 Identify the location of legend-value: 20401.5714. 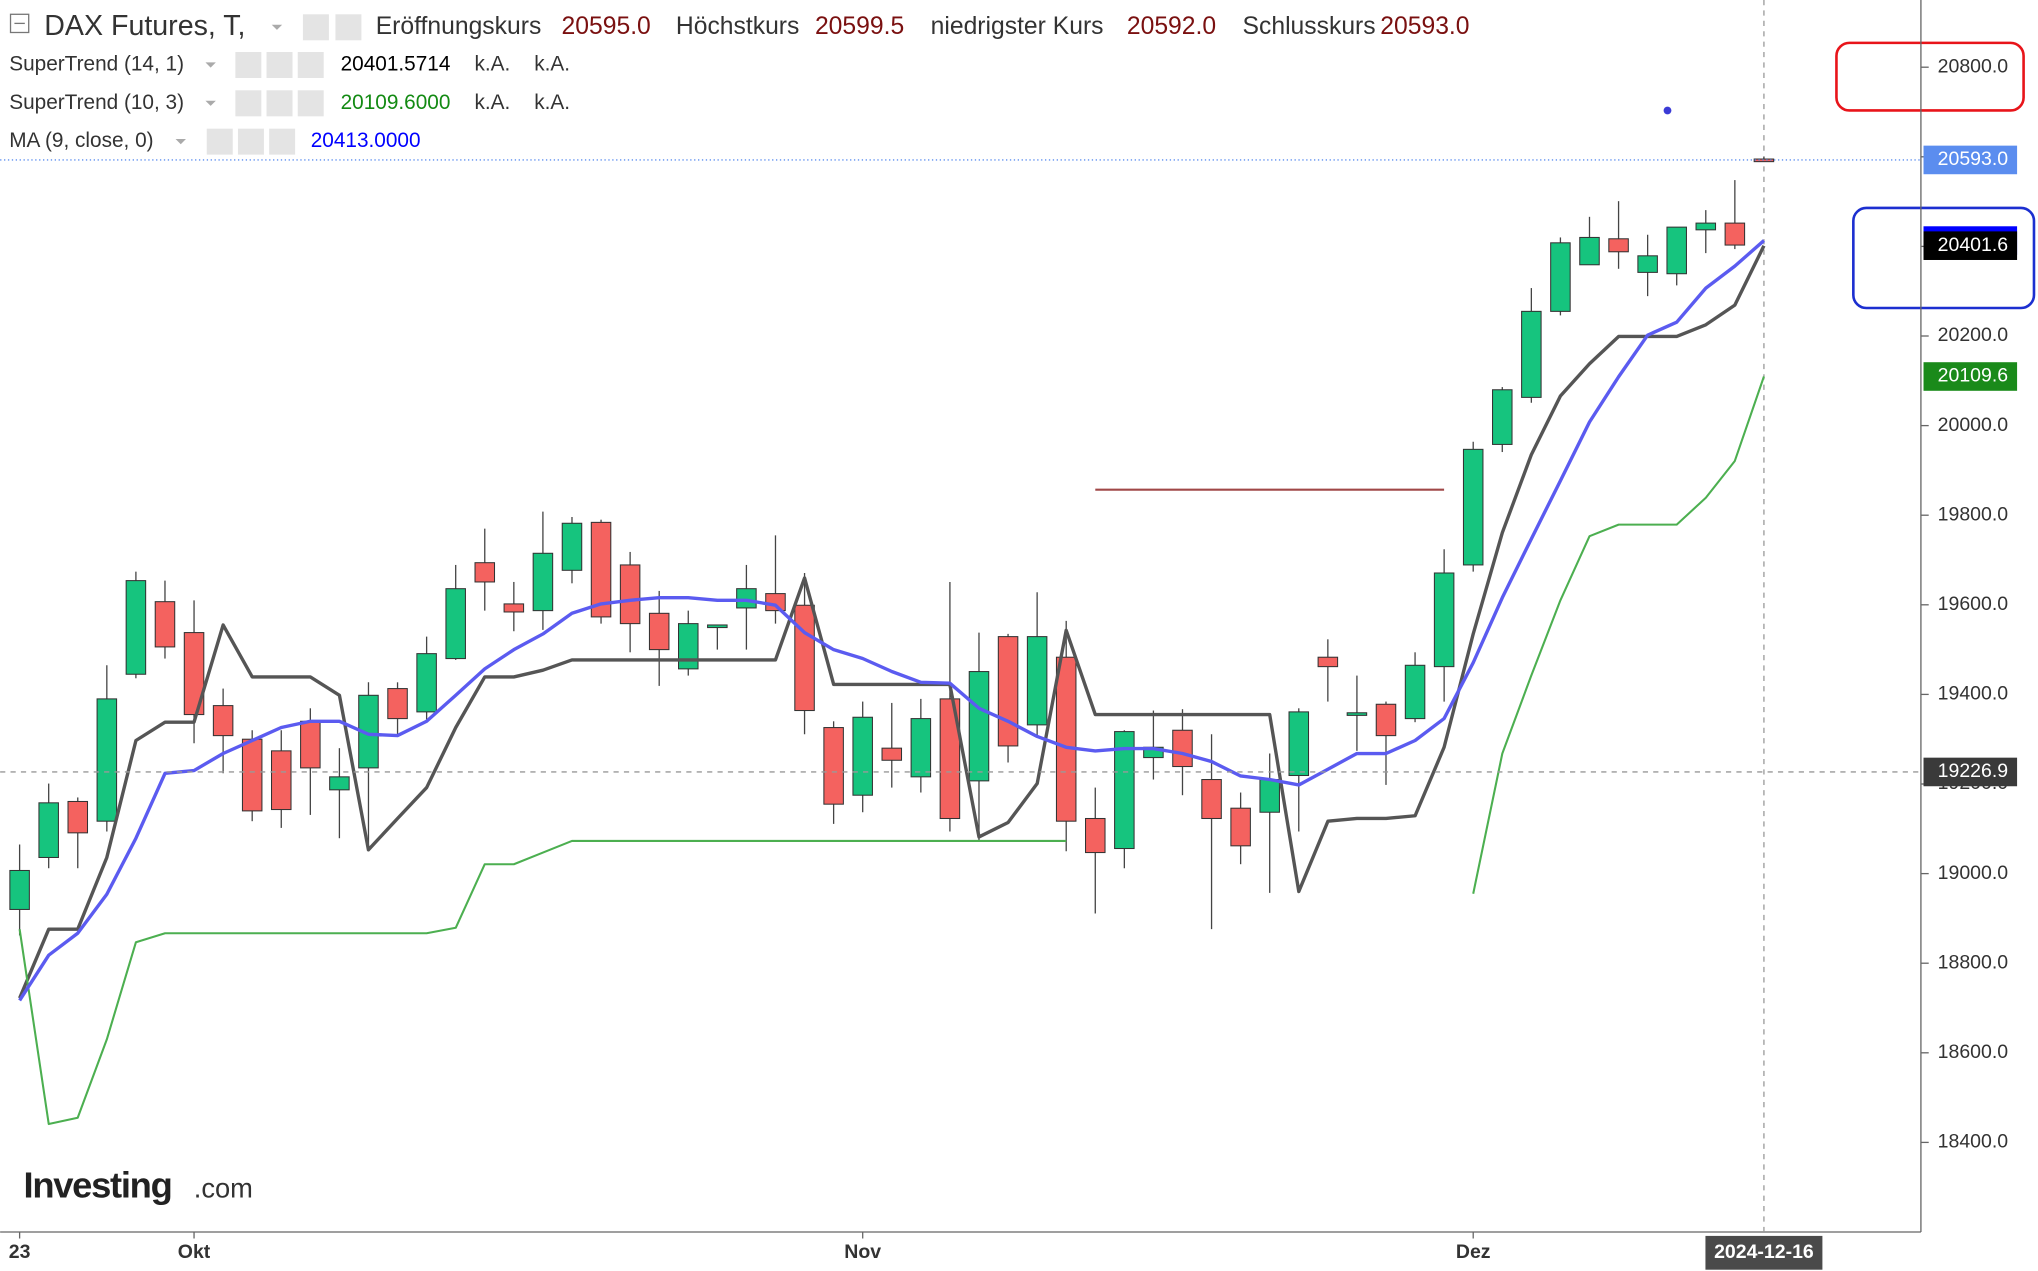
(396, 63).